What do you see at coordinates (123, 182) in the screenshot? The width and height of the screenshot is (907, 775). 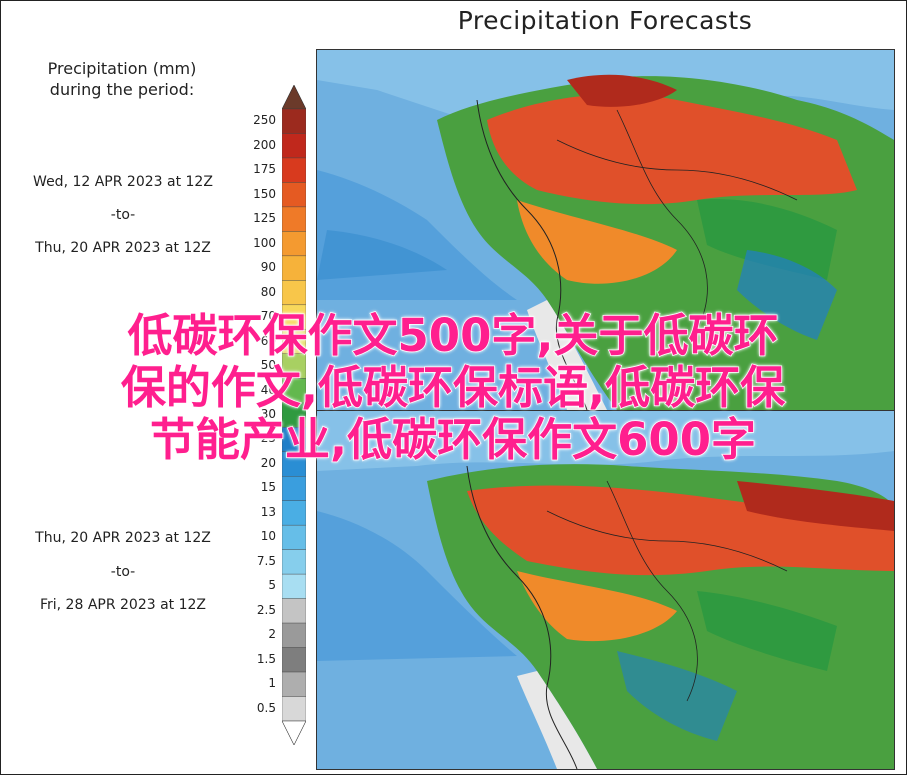 I see `period-1-start: Wed, 12 APR 2023 at 12Z` at bounding box center [123, 182].